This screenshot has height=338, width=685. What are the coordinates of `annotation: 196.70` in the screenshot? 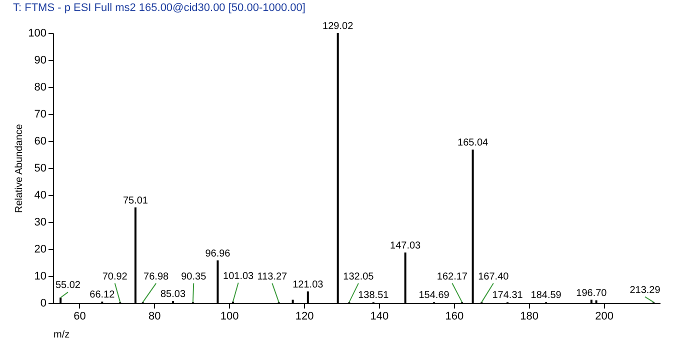 It's located at (592, 293).